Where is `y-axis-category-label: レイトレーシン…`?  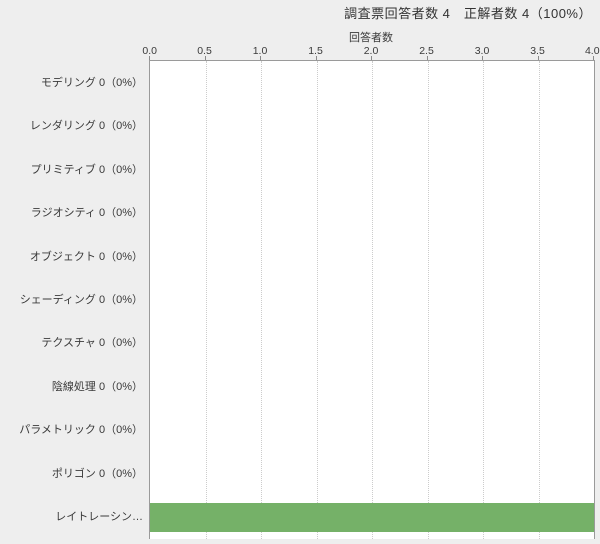 y-axis-category-label: レイトレーシン… is located at coordinates (99, 517).